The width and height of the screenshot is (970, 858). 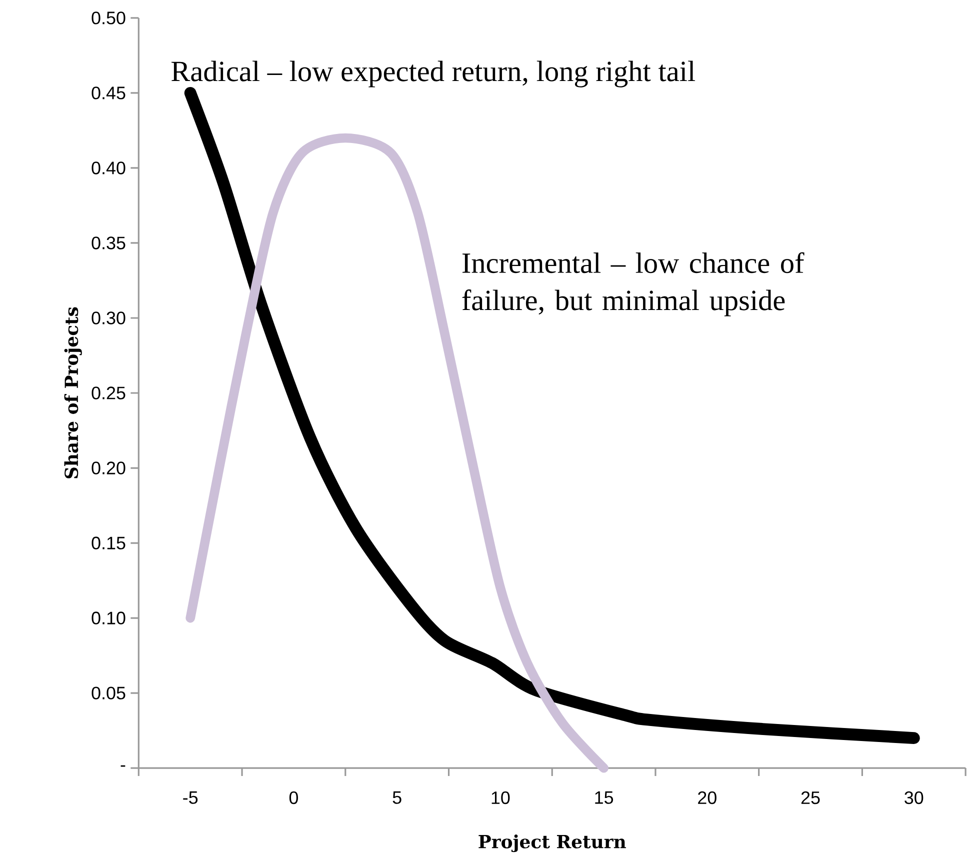 What do you see at coordinates (109, 618) in the screenshot?
I see `y-tick-label: 0.10` at bounding box center [109, 618].